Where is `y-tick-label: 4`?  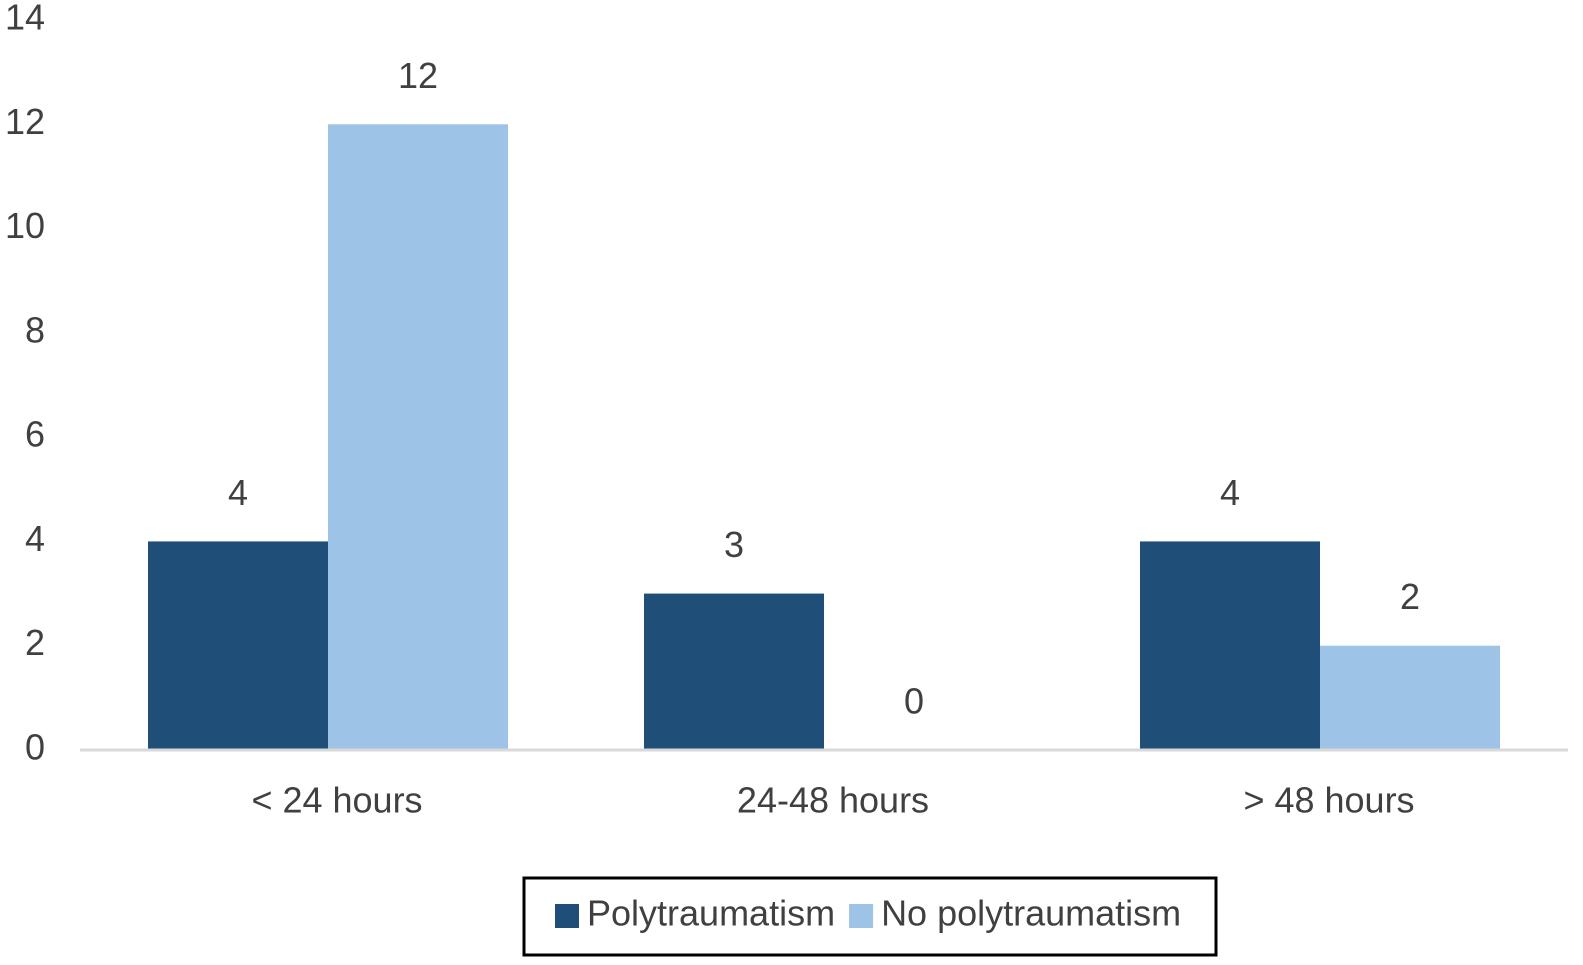 y-tick-label: 4 is located at coordinates (35, 538).